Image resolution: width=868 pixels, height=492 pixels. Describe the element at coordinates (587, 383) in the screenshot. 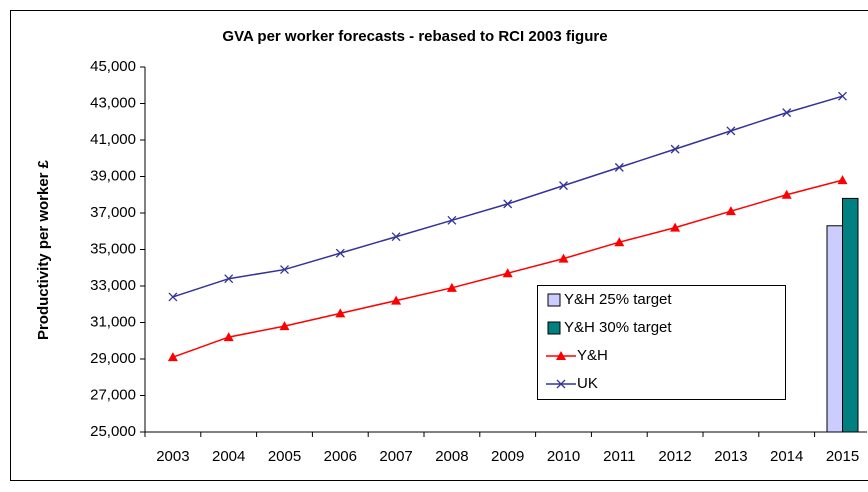

I see `legend-label: UK` at that location.